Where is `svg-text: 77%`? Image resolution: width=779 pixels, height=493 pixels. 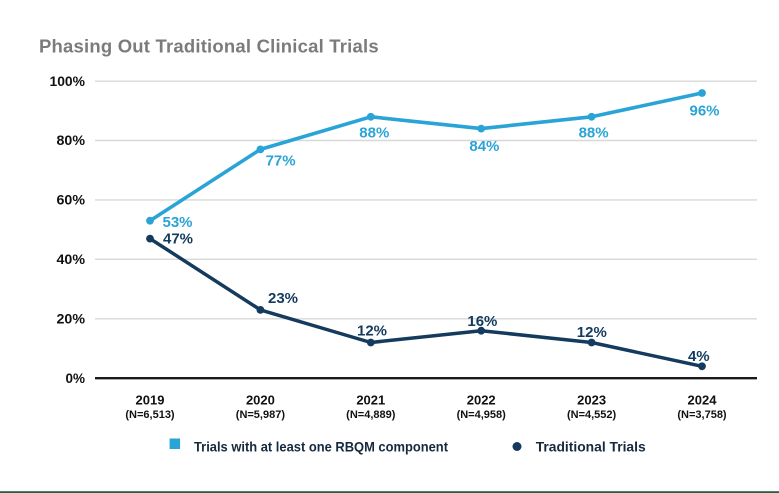 svg-text: 77% is located at coordinates (281, 160).